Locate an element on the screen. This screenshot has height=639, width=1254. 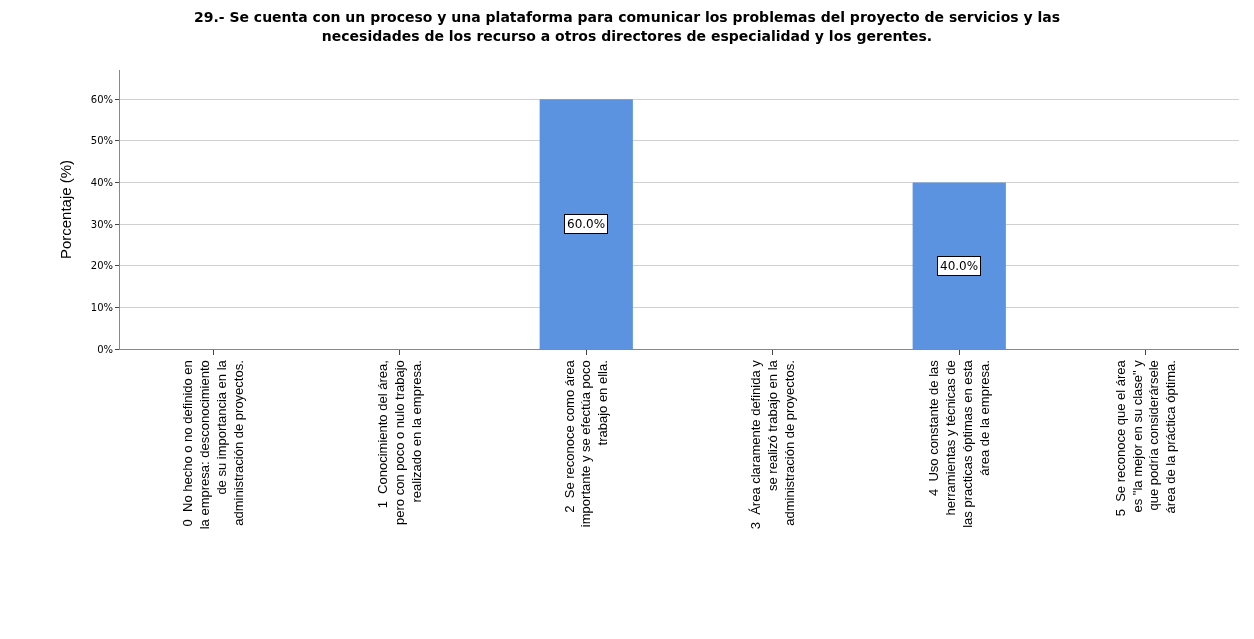
y-tick-label: 0% is located at coordinates (105, 349).